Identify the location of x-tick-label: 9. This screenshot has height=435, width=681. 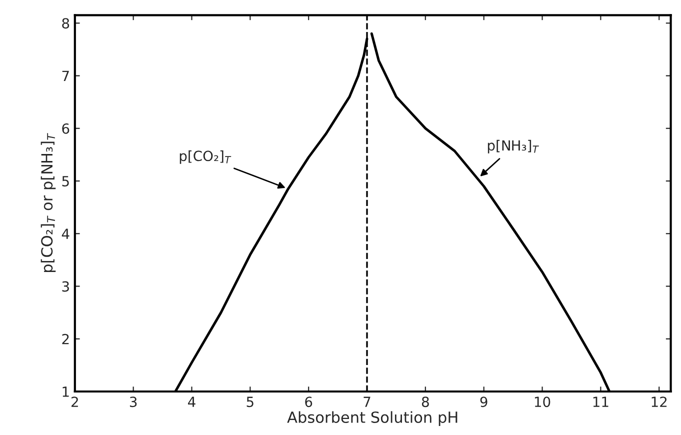
(484, 402).